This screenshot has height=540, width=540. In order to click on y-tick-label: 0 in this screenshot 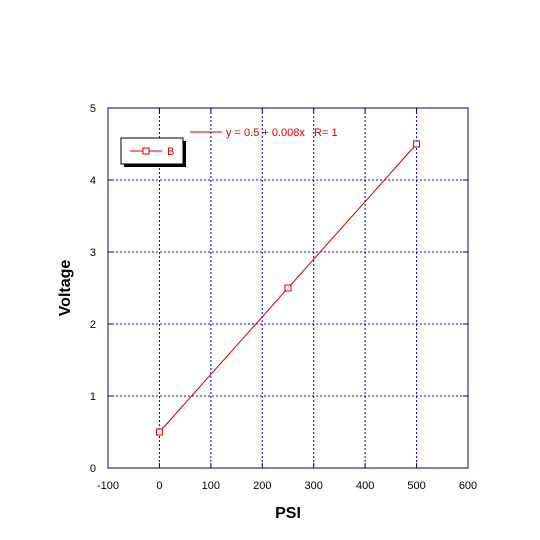, I will do `click(93, 469)`.